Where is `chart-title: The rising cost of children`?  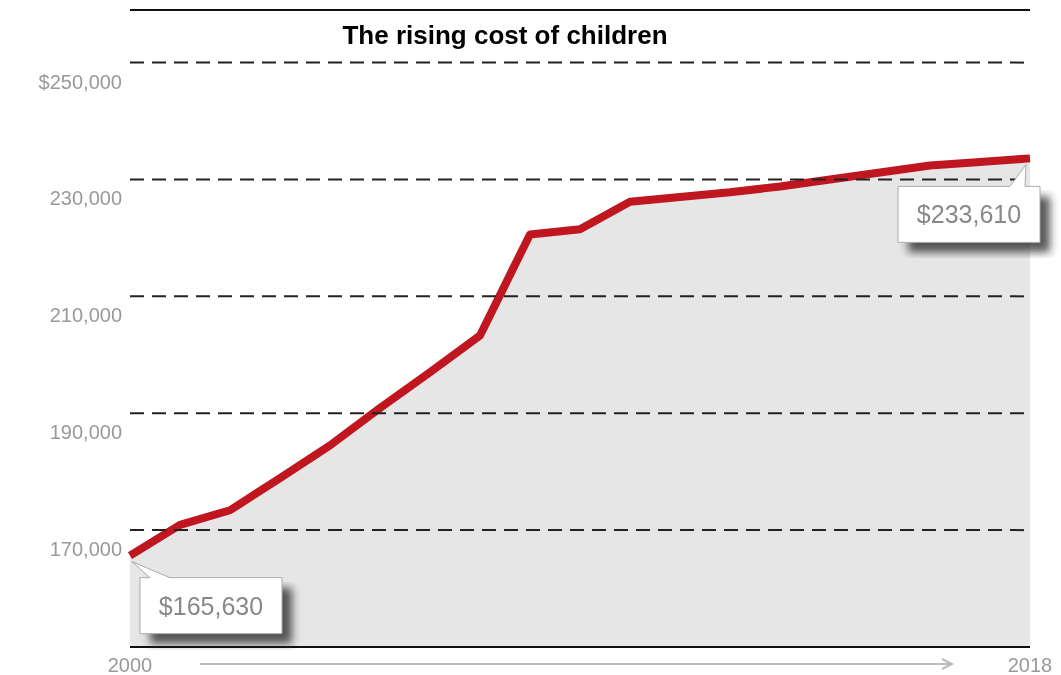
chart-title: The rising cost of children is located at coordinates (505, 35).